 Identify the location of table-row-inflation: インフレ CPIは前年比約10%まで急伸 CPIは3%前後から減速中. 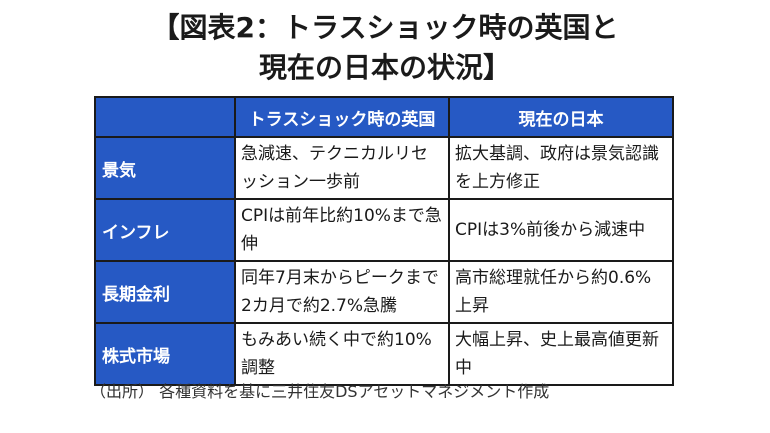
(384, 230).